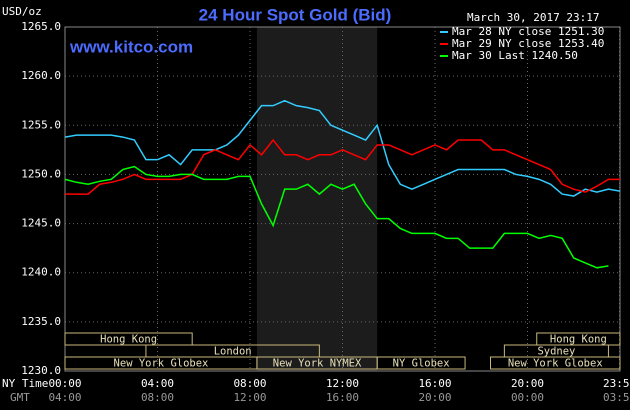 This screenshot has width=630, height=410. Describe the element at coordinates (25, 383) in the screenshot. I see `x-axis-label: NY Time` at that location.